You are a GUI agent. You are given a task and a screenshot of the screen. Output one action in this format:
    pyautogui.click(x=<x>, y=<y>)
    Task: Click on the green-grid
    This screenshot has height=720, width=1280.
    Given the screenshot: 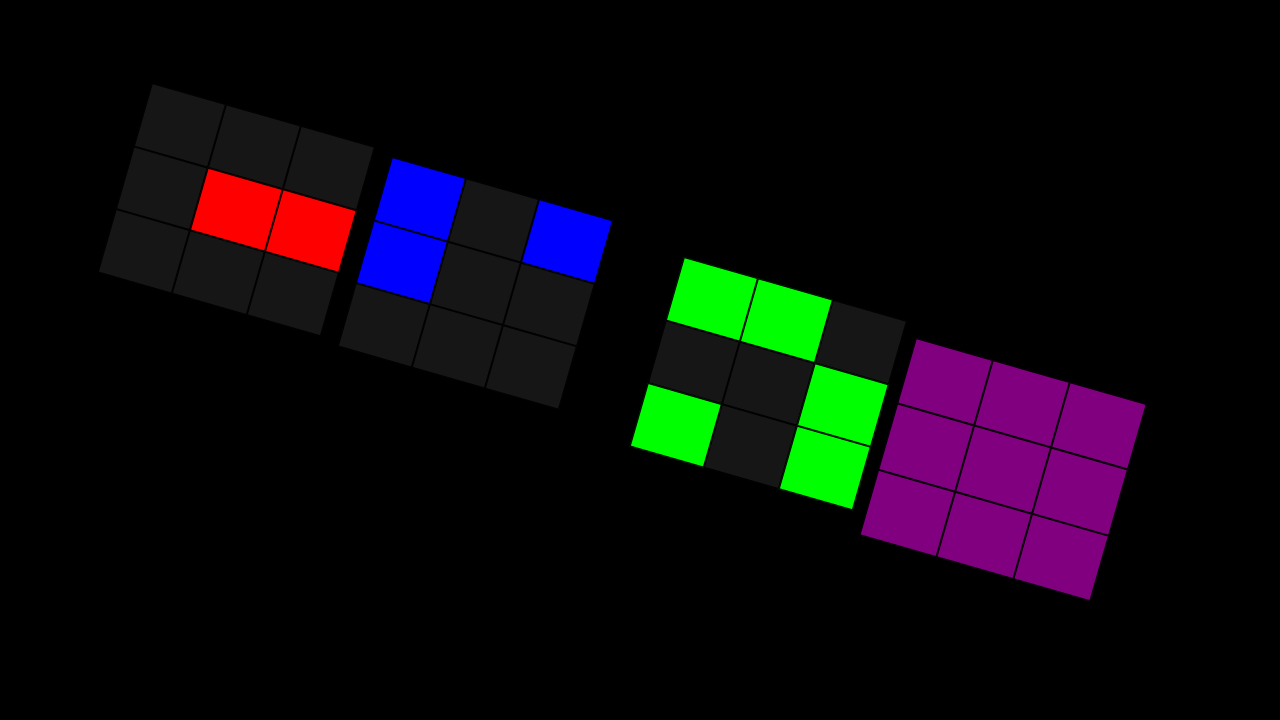 What is the action you would take?
    pyautogui.click(x=768, y=384)
    